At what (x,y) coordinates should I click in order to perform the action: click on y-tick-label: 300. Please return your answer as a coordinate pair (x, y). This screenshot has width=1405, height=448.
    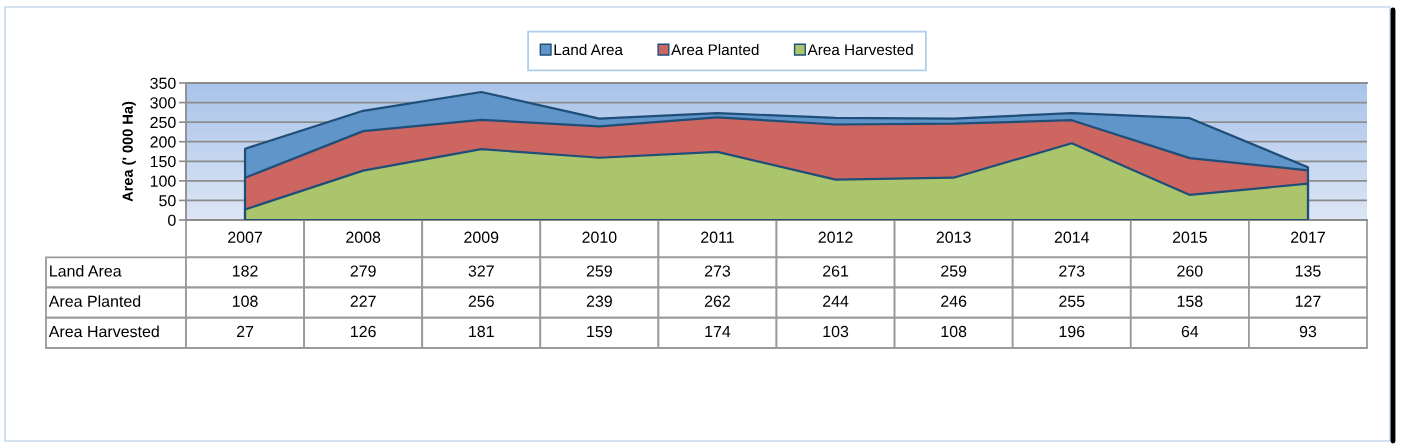
    Looking at the image, I should click on (163, 103).